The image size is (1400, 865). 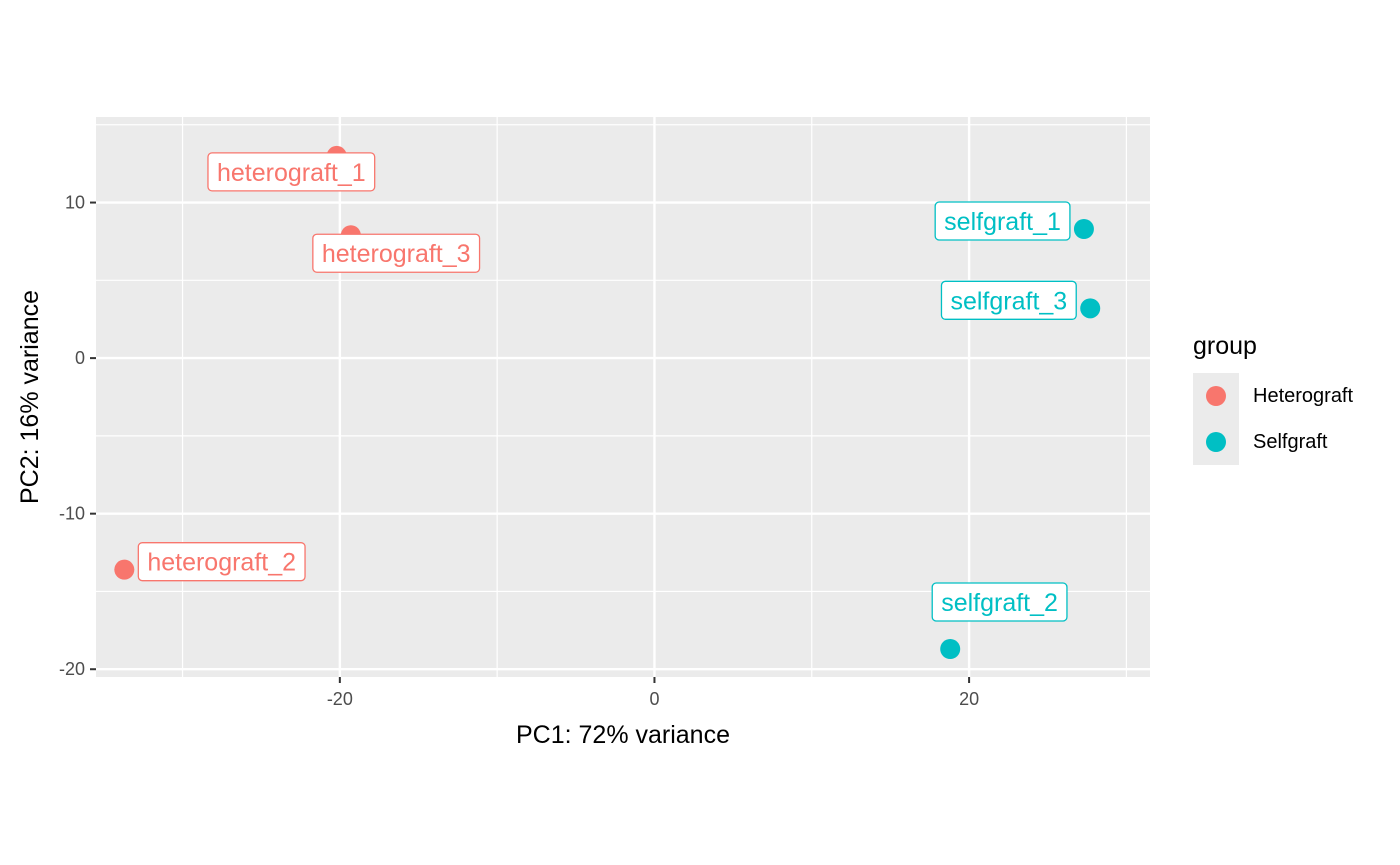 I want to click on y-tick-label: 10, so click(x=75, y=203).